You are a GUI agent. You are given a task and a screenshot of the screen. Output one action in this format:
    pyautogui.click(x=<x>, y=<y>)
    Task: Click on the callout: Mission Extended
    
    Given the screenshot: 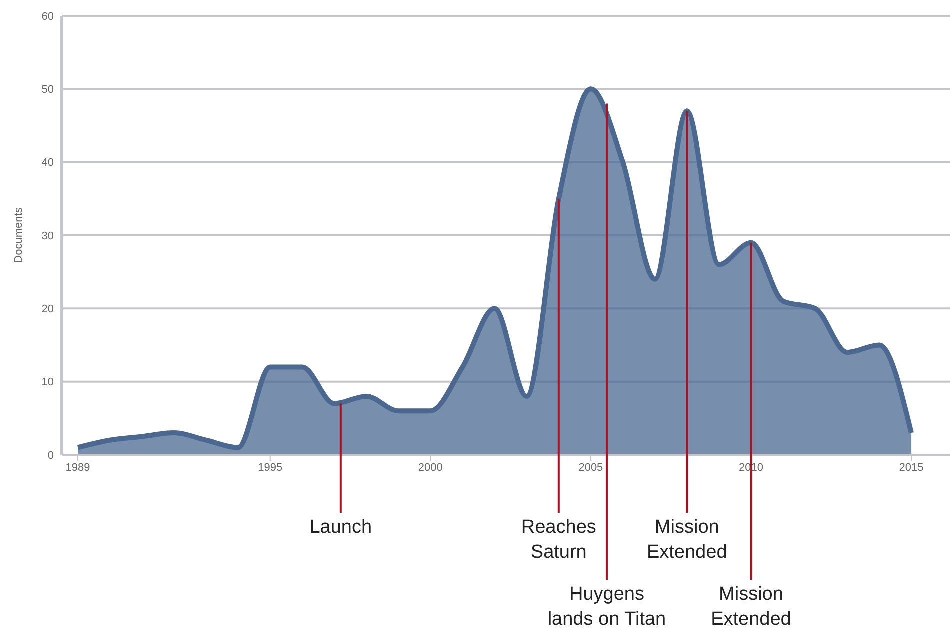 What is the action you would take?
    pyautogui.click(x=687, y=337)
    